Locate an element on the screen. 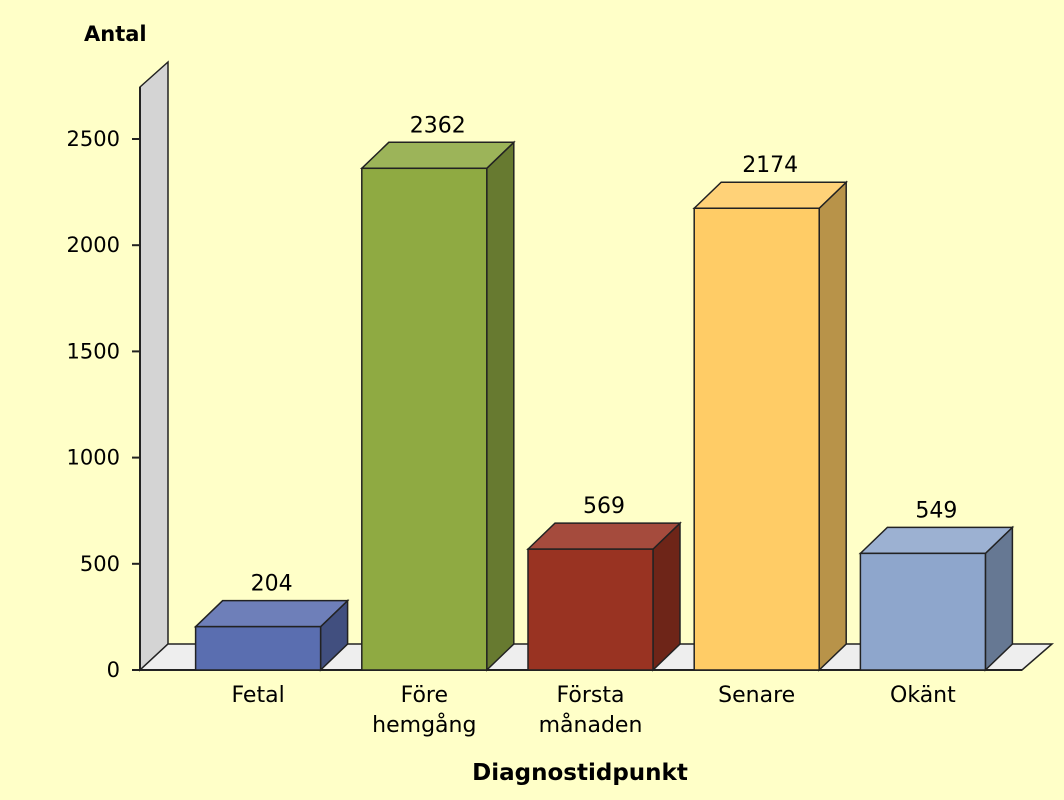 The image size is (1064, 800). x-category-label: Före is located at coordinates (424, 695).